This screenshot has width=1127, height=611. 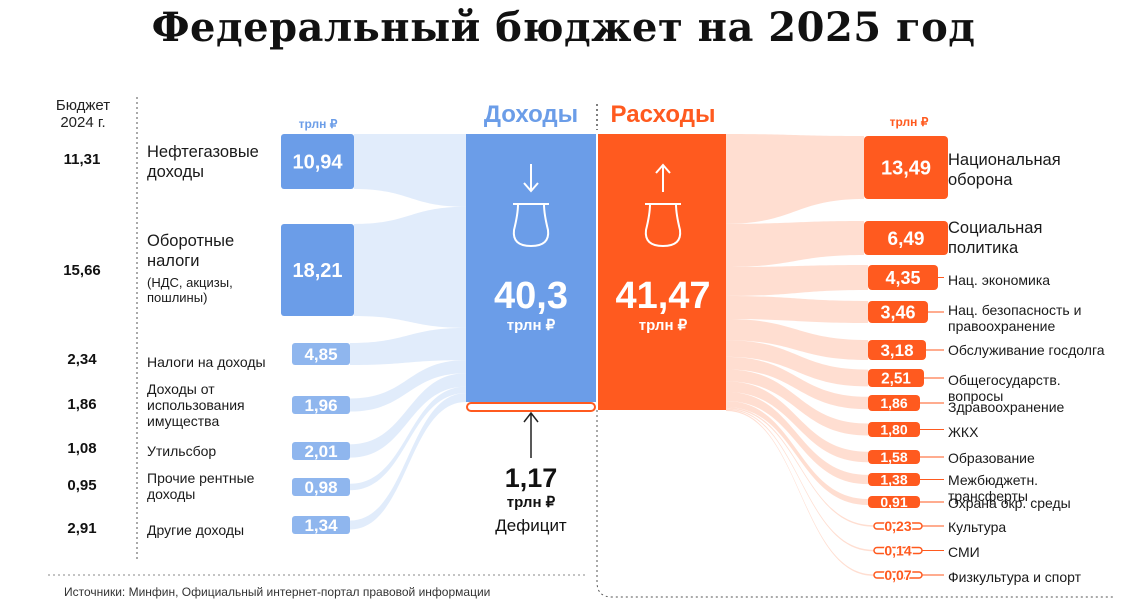 What do you see at coordinates (1009, 503) in the screenshot?
I see `expense-label-11: Охрана окр. среды` at bounding box center [1009, 503].